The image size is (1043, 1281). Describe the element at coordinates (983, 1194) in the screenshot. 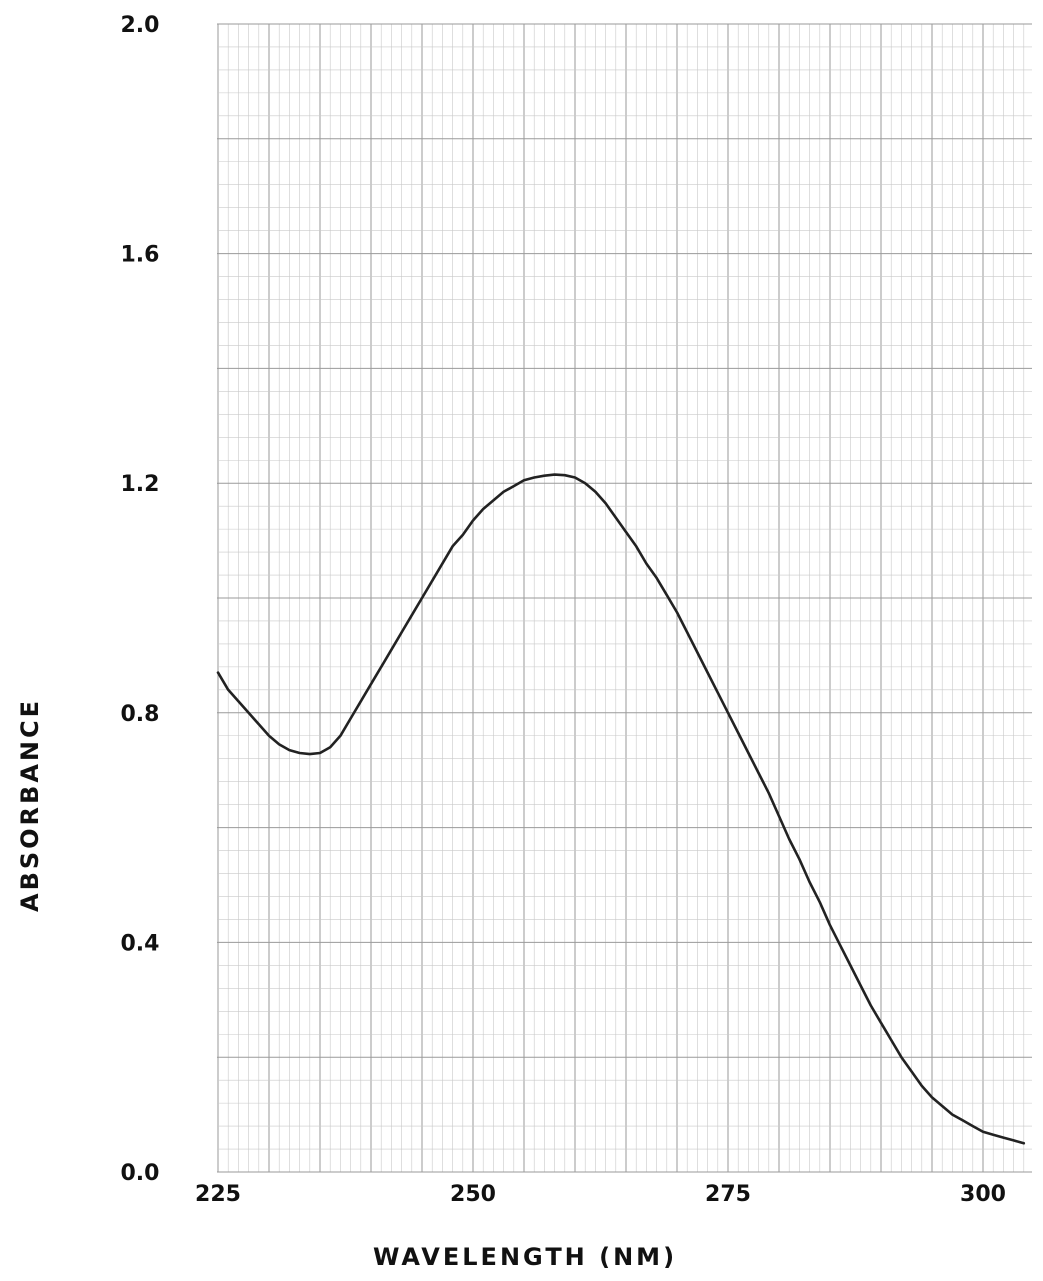

I see `x-tick-label: 300` at that location.